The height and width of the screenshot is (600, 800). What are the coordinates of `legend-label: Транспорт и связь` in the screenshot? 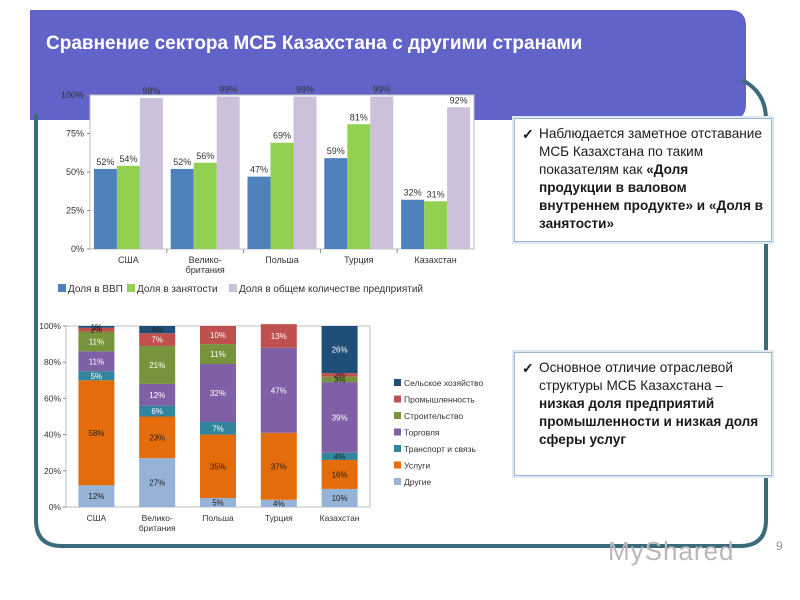 It's located at (440, 449).